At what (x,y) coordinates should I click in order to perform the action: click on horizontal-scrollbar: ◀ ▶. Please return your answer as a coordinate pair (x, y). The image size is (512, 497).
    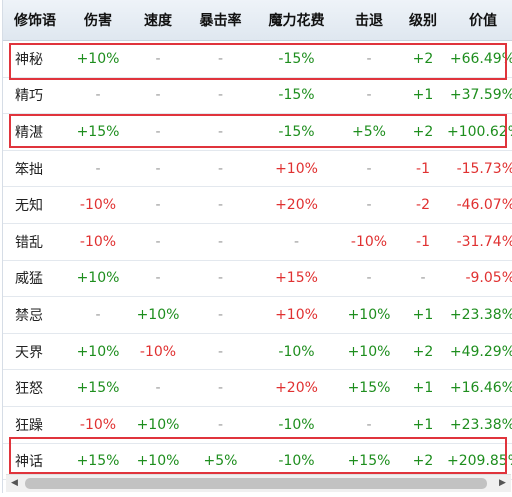
    Looking at the image, I should click on (258, 483).